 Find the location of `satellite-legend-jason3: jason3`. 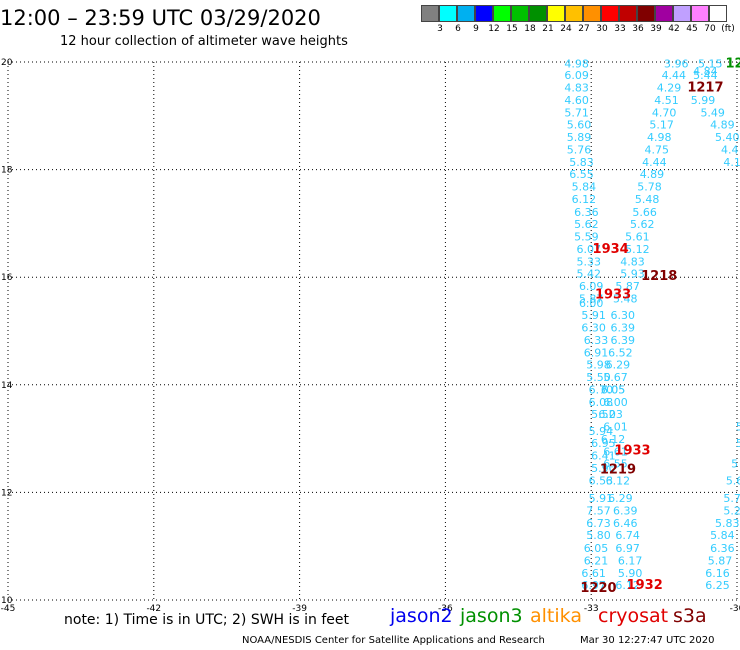

satellite-legend-jason3: jason3 is located at coordinates (491, 616).